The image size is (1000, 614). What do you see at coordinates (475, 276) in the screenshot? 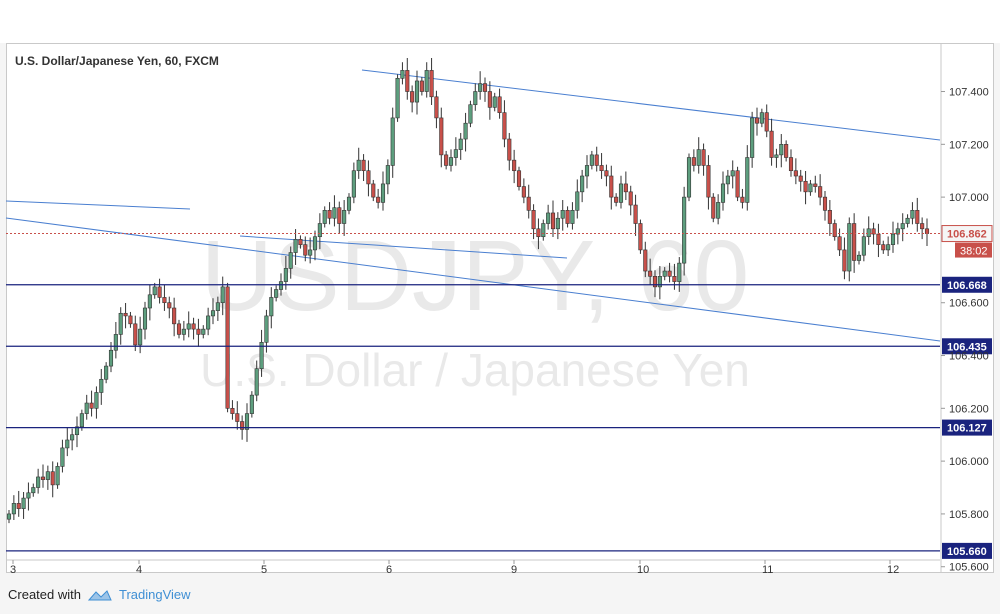
I see `watermark-symbol: USDJPY, 60` at bounding box center [475, 276].